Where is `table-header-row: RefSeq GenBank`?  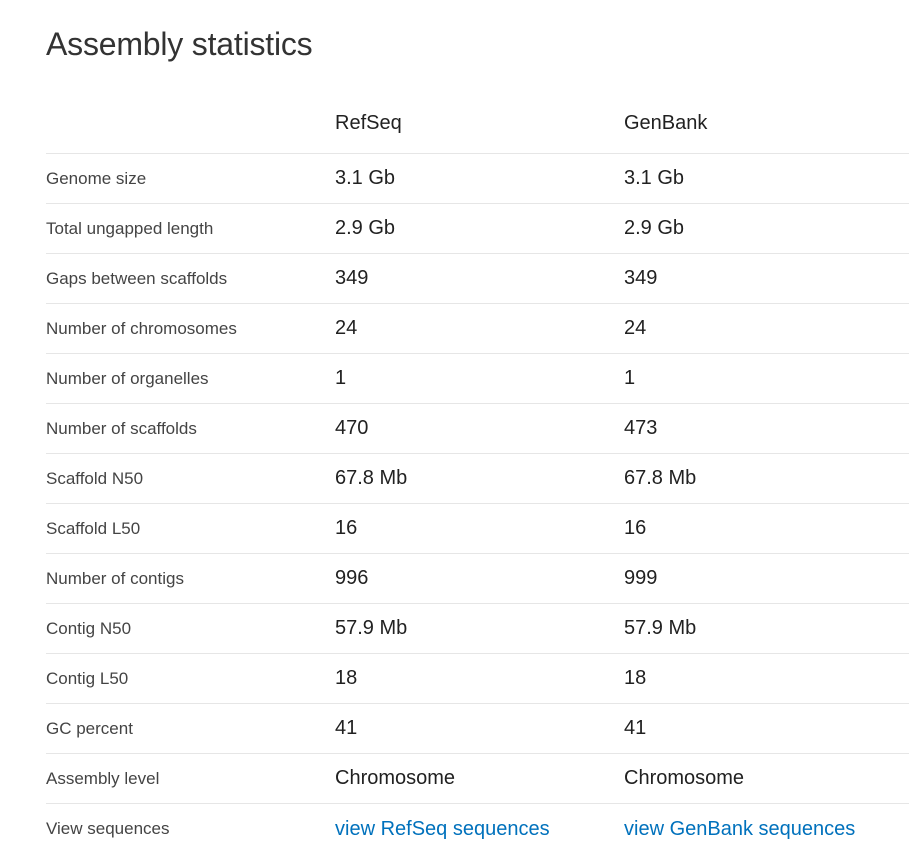 table-header-row: RefSeq GenBank is located at coordinates (477, 123).